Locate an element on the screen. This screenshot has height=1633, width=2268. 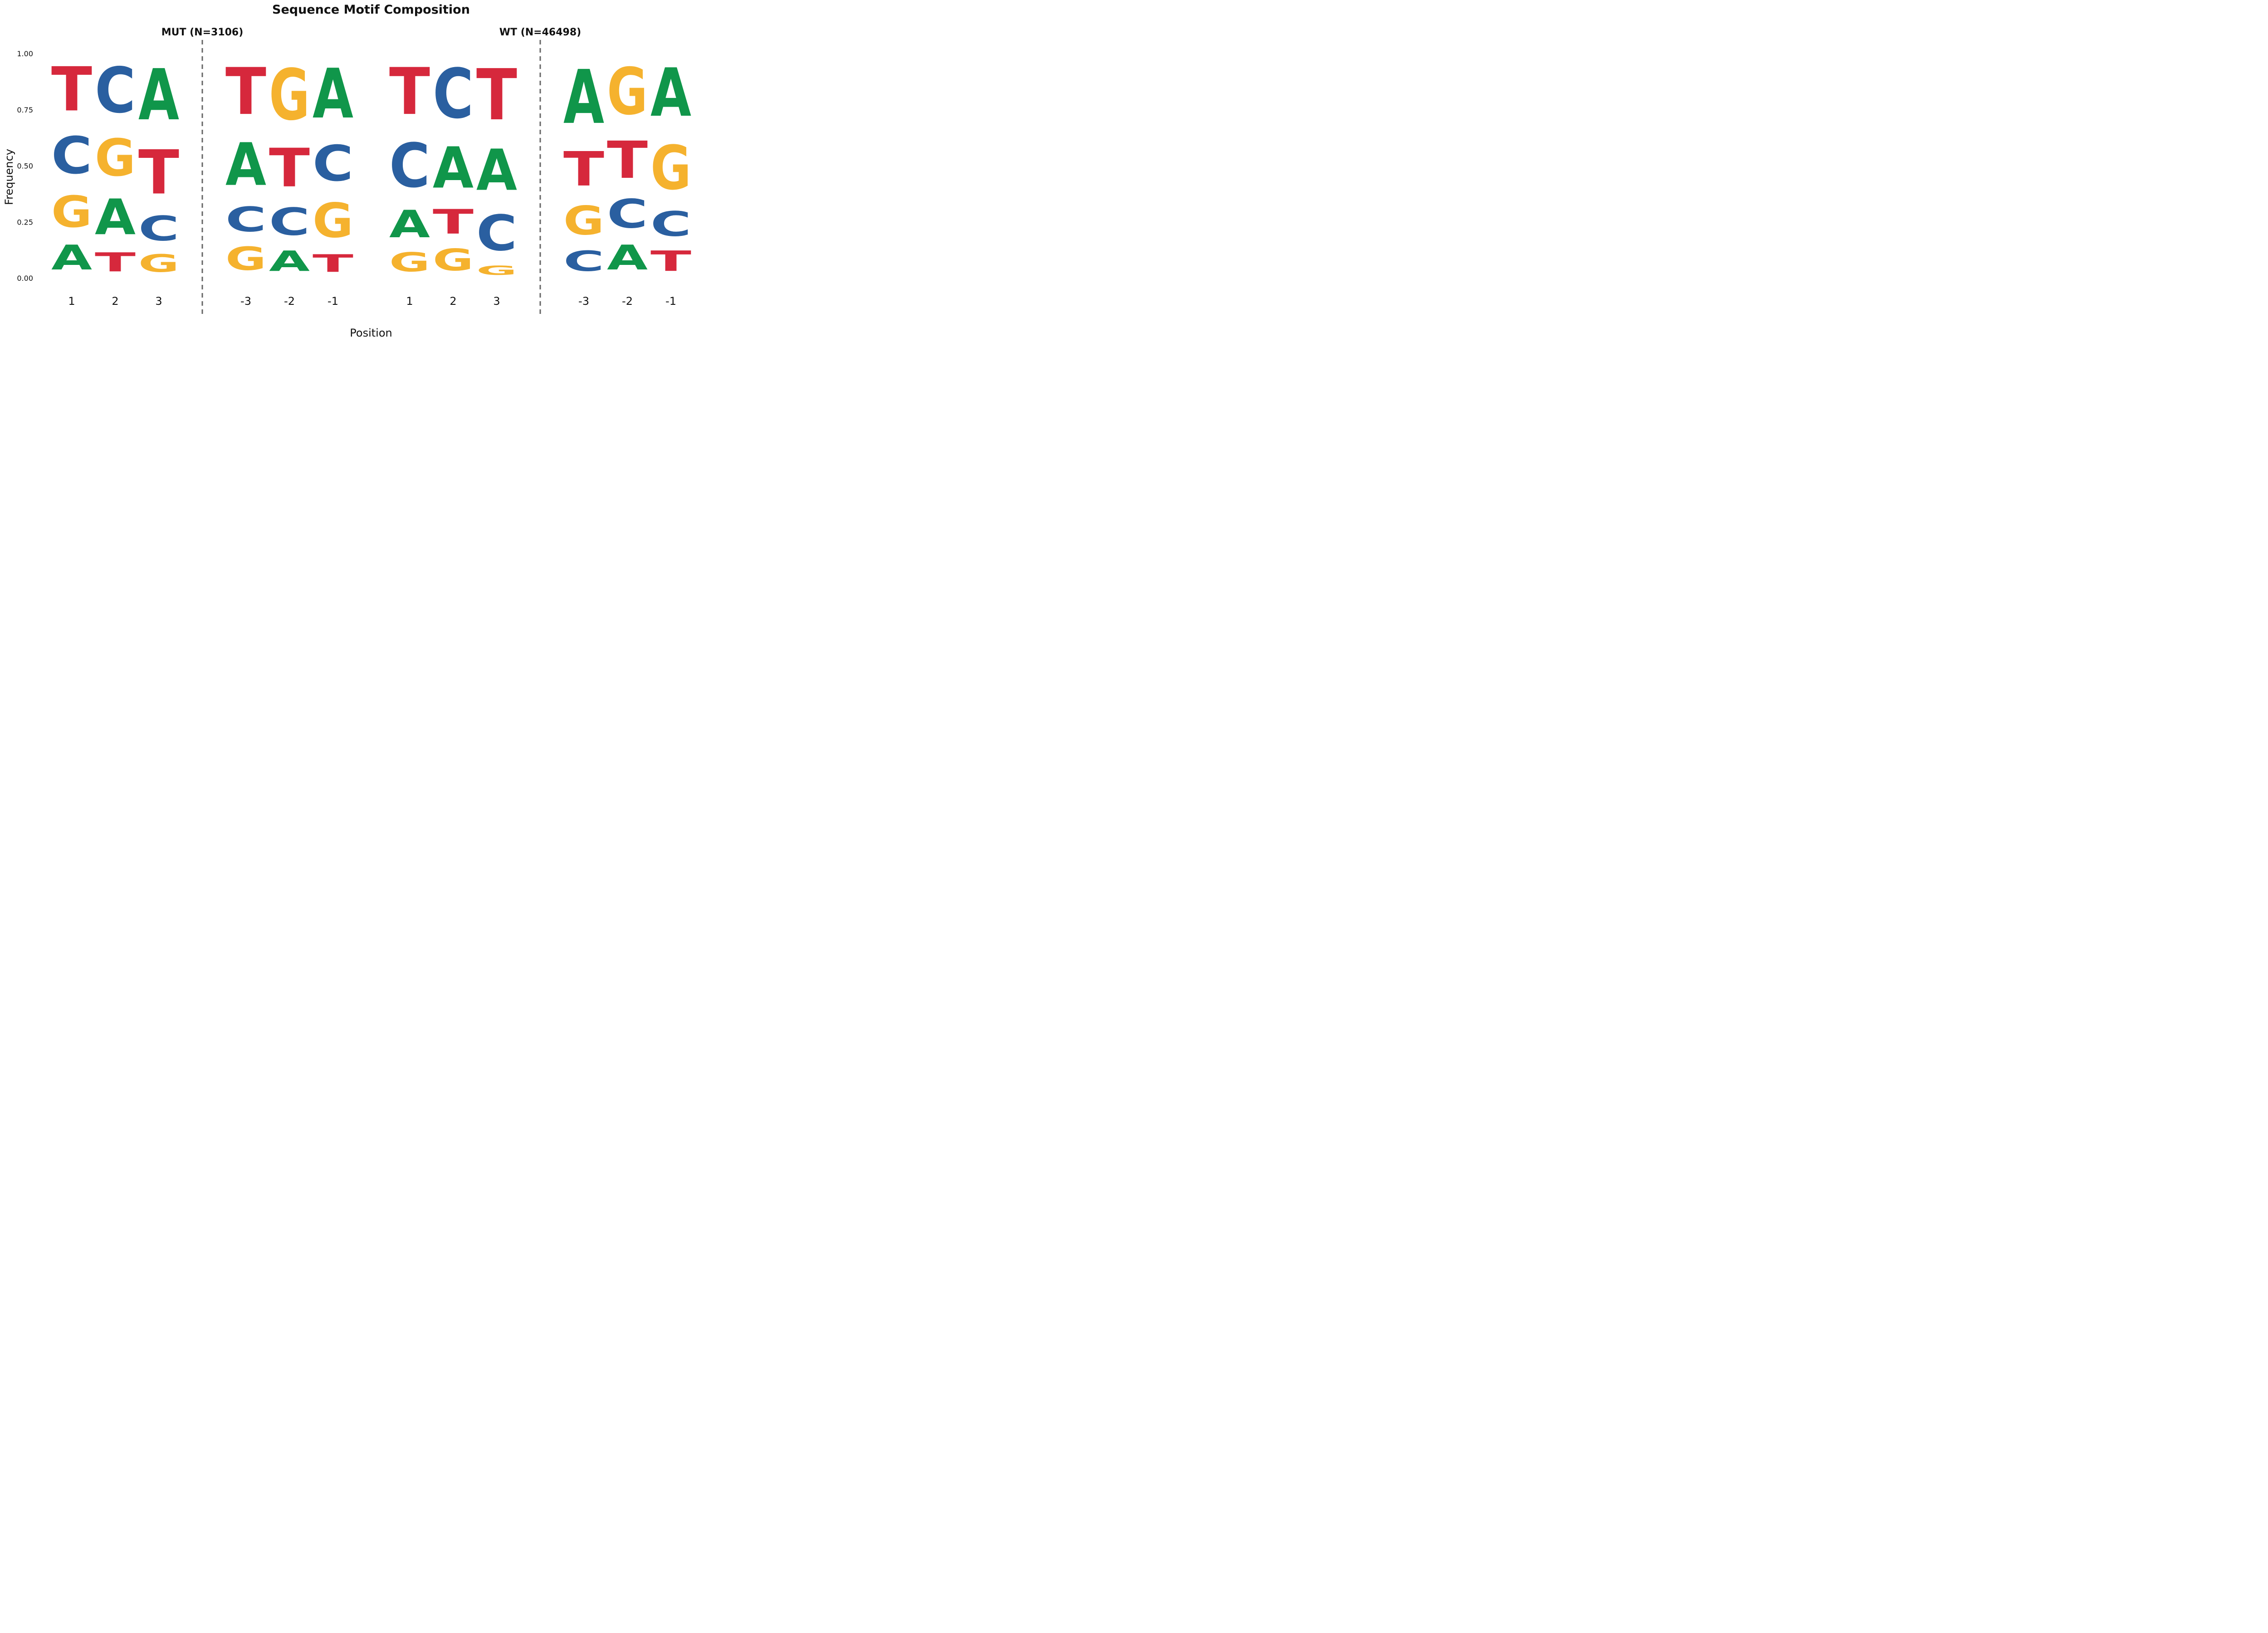
y-axis-ticks: 0.00 0.25 0.50 0.75 1.00 is located at coordinates (25, 166).